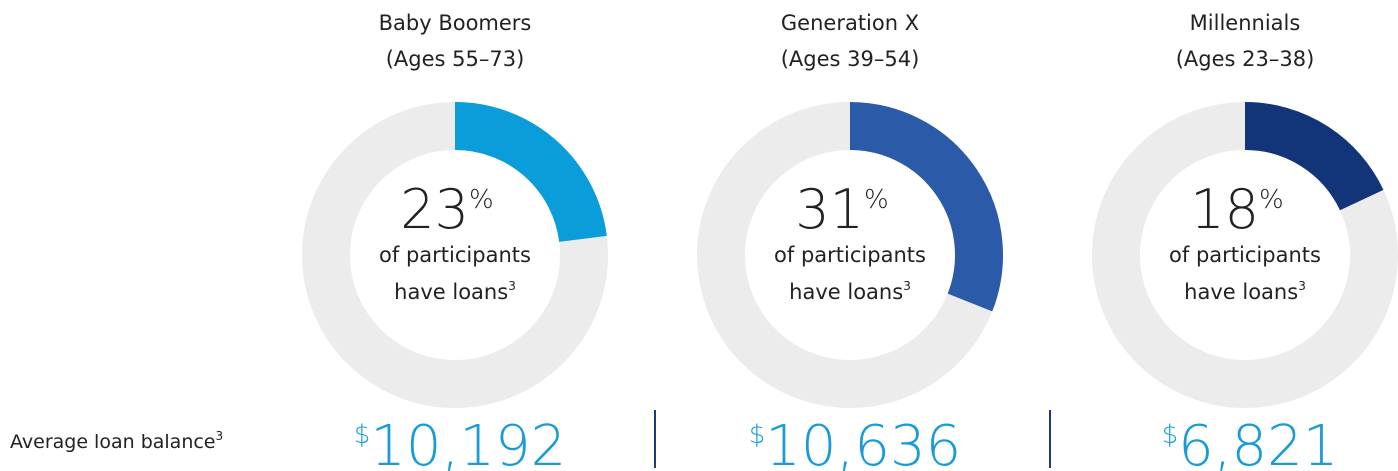  What do you see at coordinates (455, 59) in the screenshot?
I see `chart-subtitle: (Ages 55–73)` at bounding box center [455, 59].